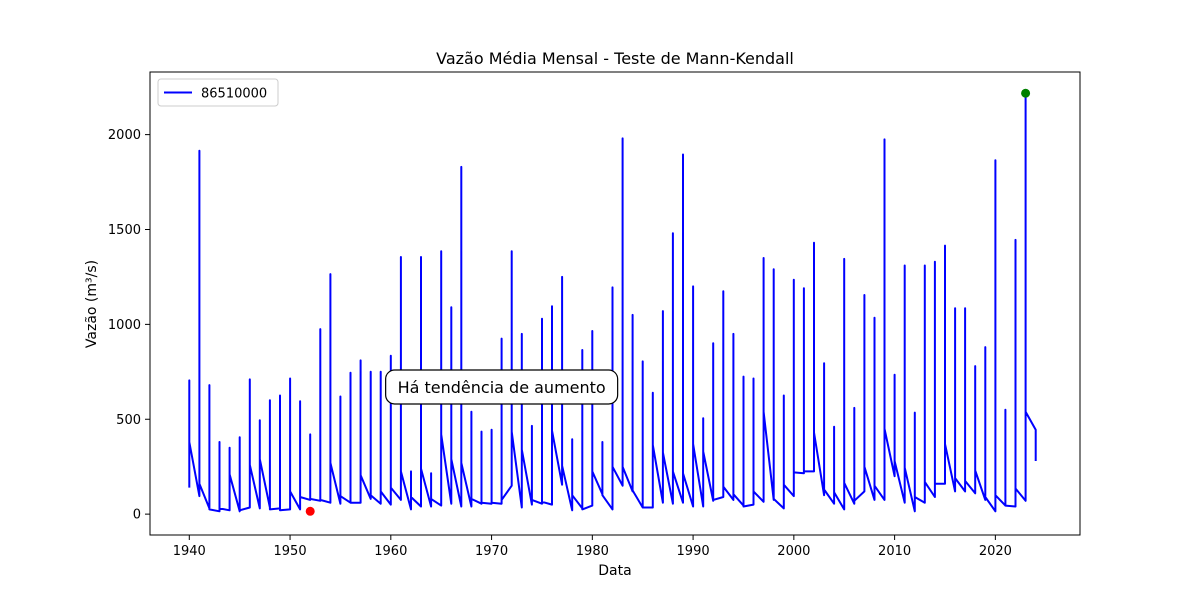 The image size is (1200, 600). I want to click on x-tick-label: 2000, so click(793, 551).